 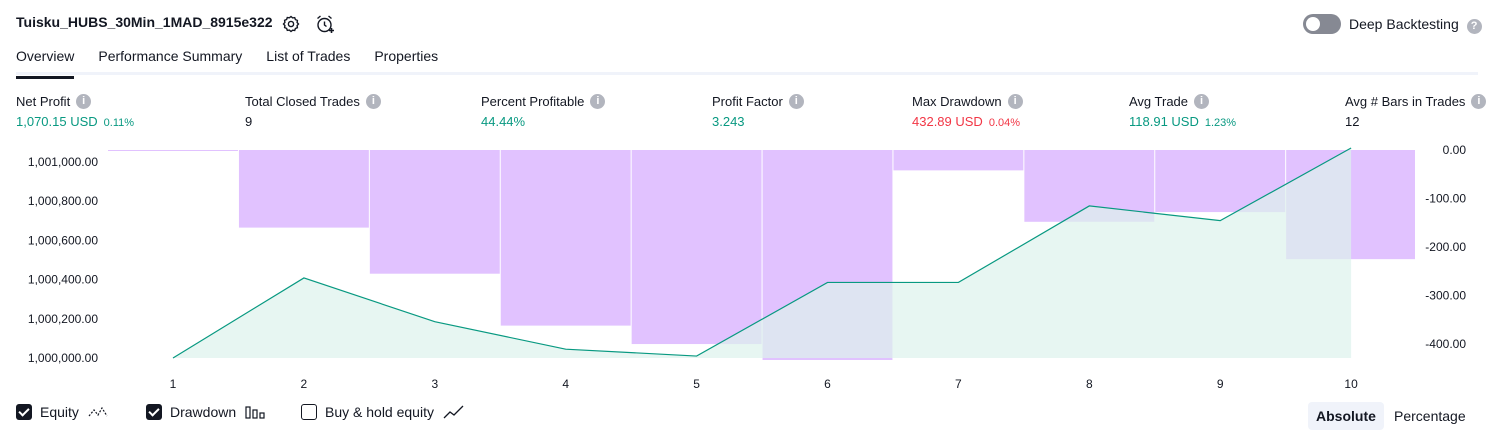 I want to click on percentage-button: Percentage, so click(x=1430, y=416).